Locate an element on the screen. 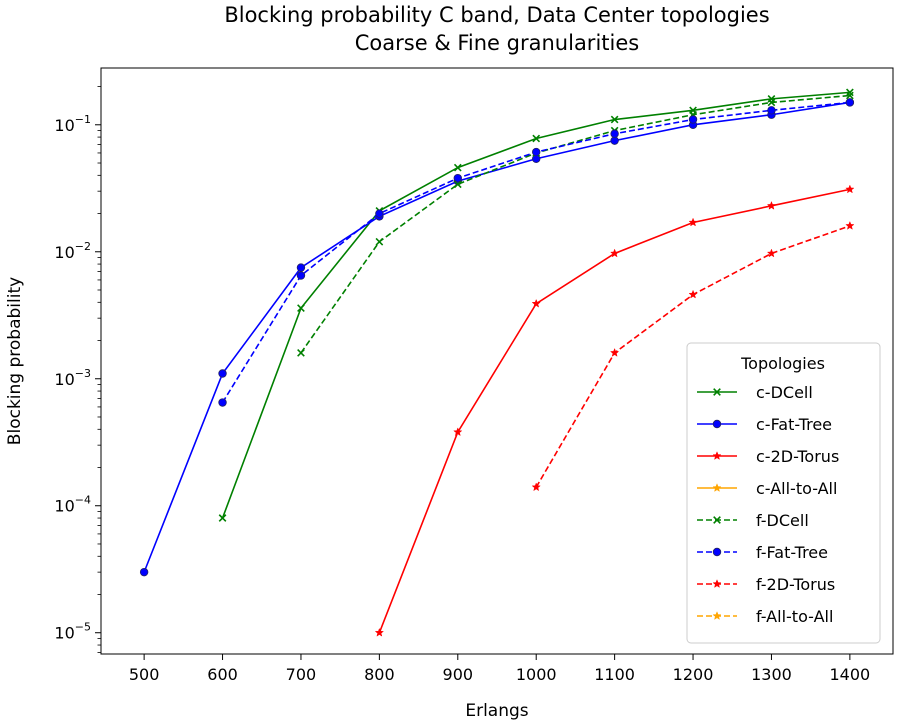  legend-item: f-DCell is located at coordinates (753, 520).